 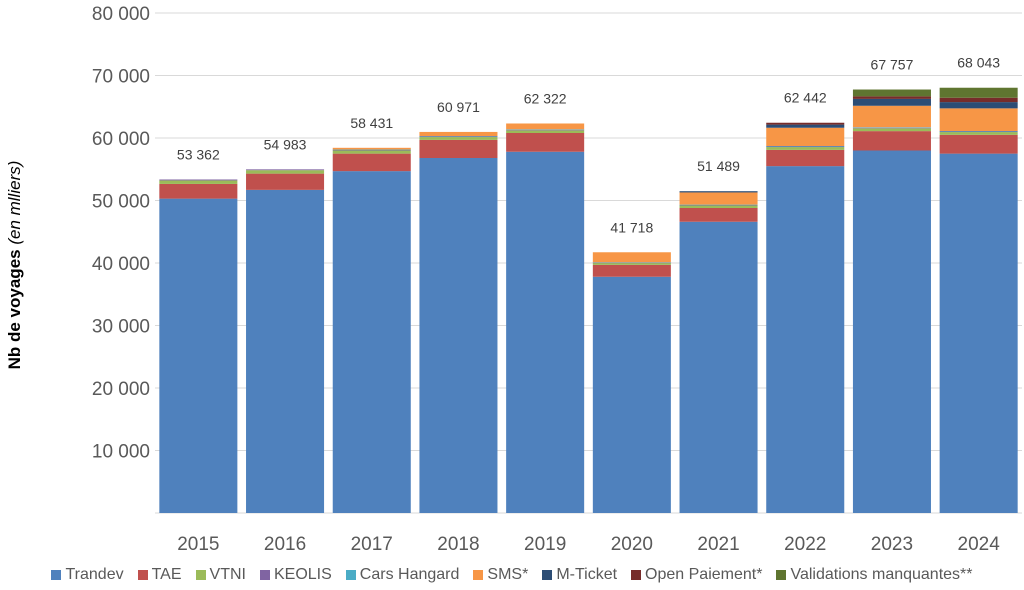 What do you see at coordinates (881, 574) in the screenshot?
I see `legend-label: Validations manquantes**` at bounding box center [881, 574].